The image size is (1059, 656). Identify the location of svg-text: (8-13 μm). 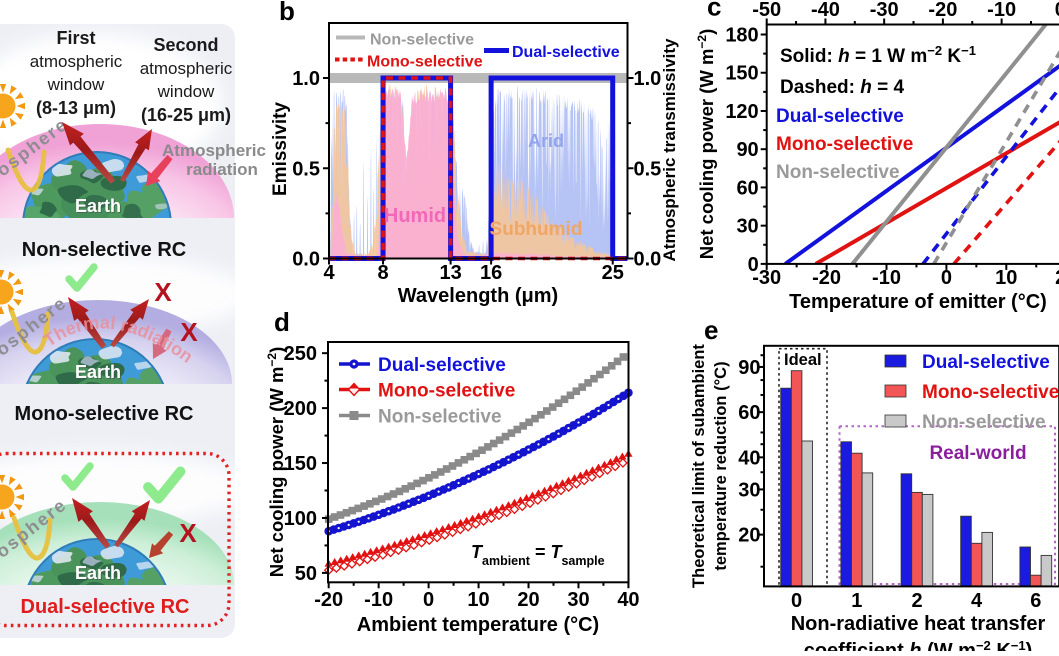
(76, 108).